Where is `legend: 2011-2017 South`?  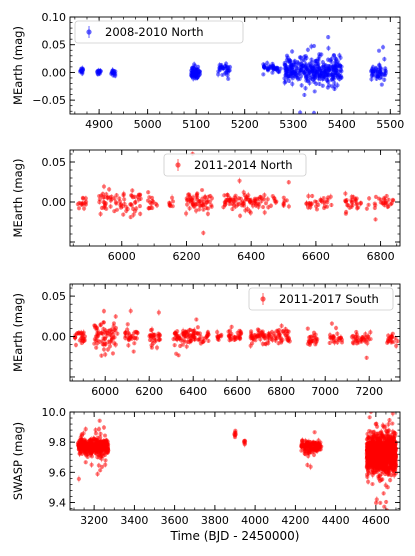
legend: 2011-2017 South is located at coordinates (321, 299).